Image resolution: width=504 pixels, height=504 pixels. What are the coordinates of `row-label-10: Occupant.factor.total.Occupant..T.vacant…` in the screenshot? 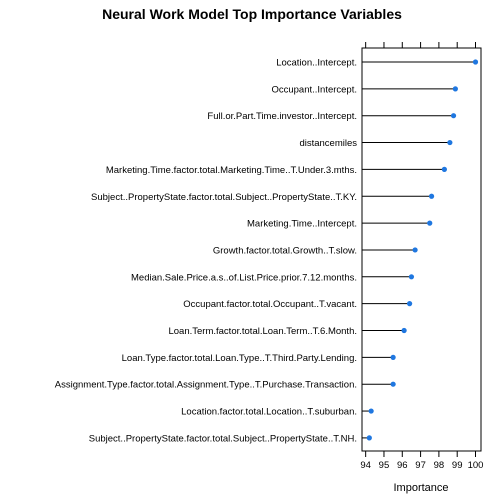 It's located at (270, 304).